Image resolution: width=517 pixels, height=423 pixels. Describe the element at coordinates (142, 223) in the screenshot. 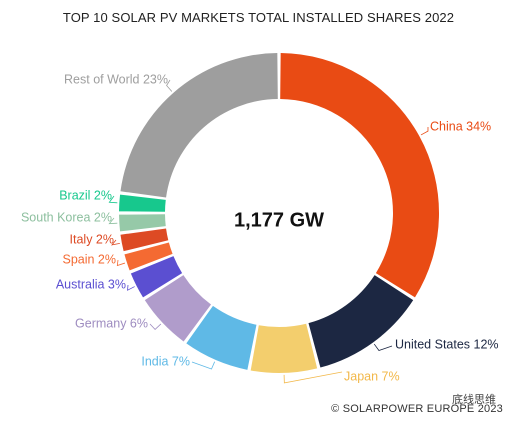

I see `slice-south-korea` at that location.